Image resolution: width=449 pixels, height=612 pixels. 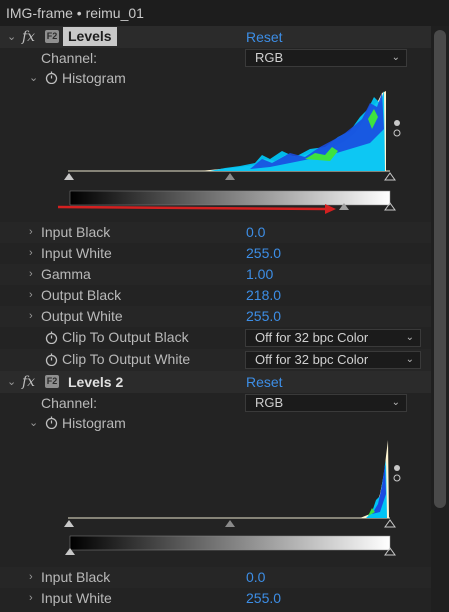 What do you see at coordinates (125, 337) in the screenshot?
I see `clip-black-label: Clip To Output Black` at bounding box center [125, 337].